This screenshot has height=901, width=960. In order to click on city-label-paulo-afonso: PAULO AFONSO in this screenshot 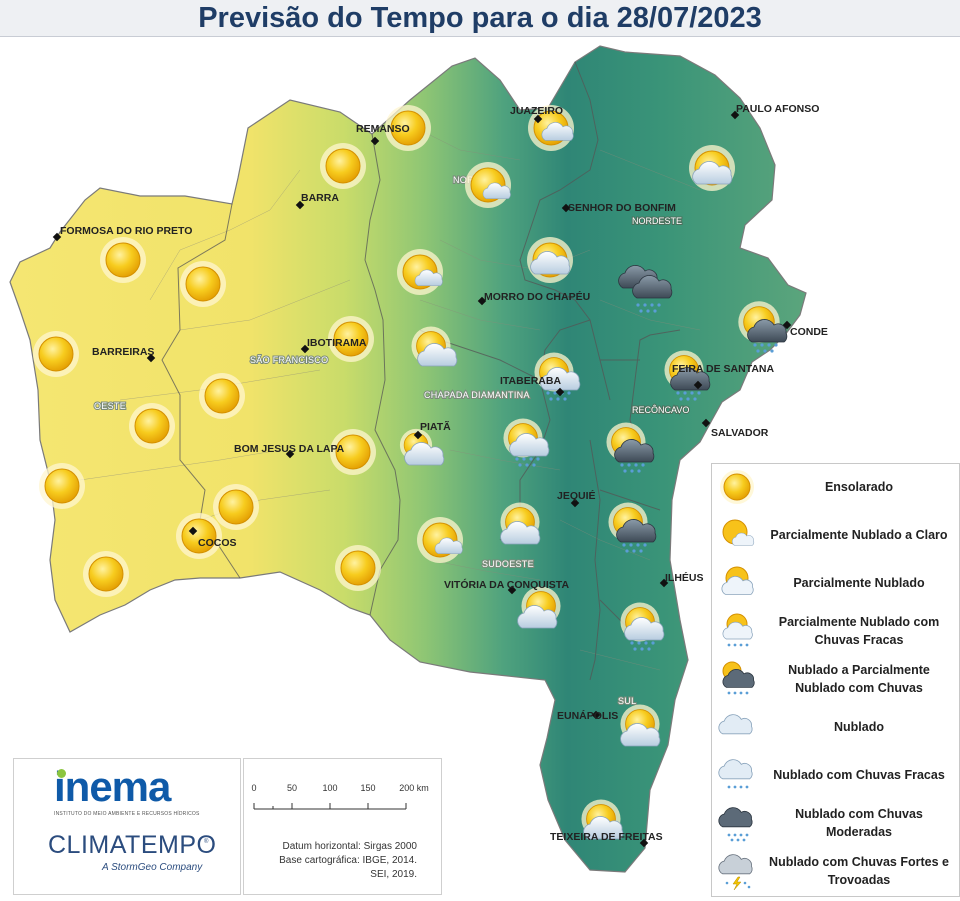, I will do `click(777, 109)`.